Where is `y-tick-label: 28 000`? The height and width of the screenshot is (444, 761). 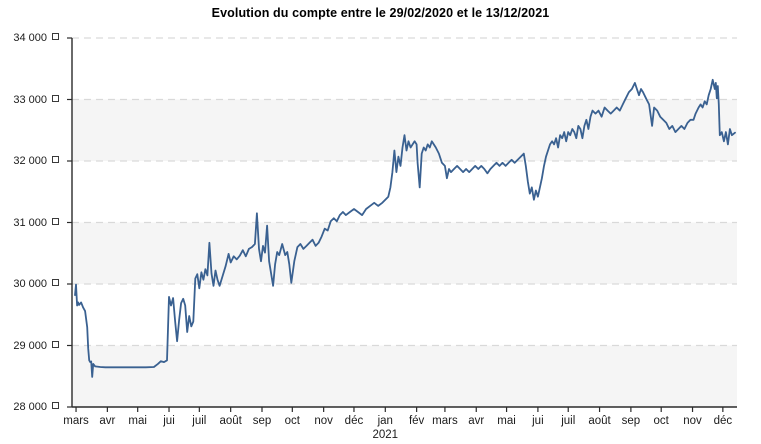
y-tick-label: 28 000 is located at coordinates (29, 407).